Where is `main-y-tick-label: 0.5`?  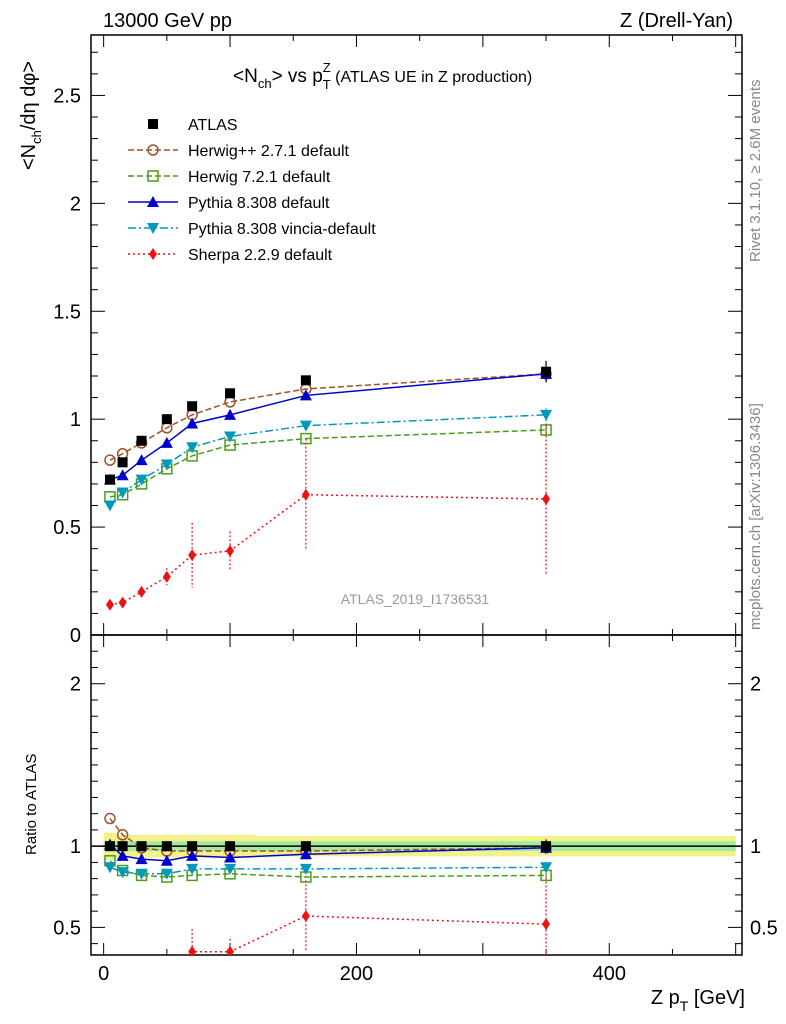
main-y-tick-label: 0.5 is located at coordinates (67, 528).